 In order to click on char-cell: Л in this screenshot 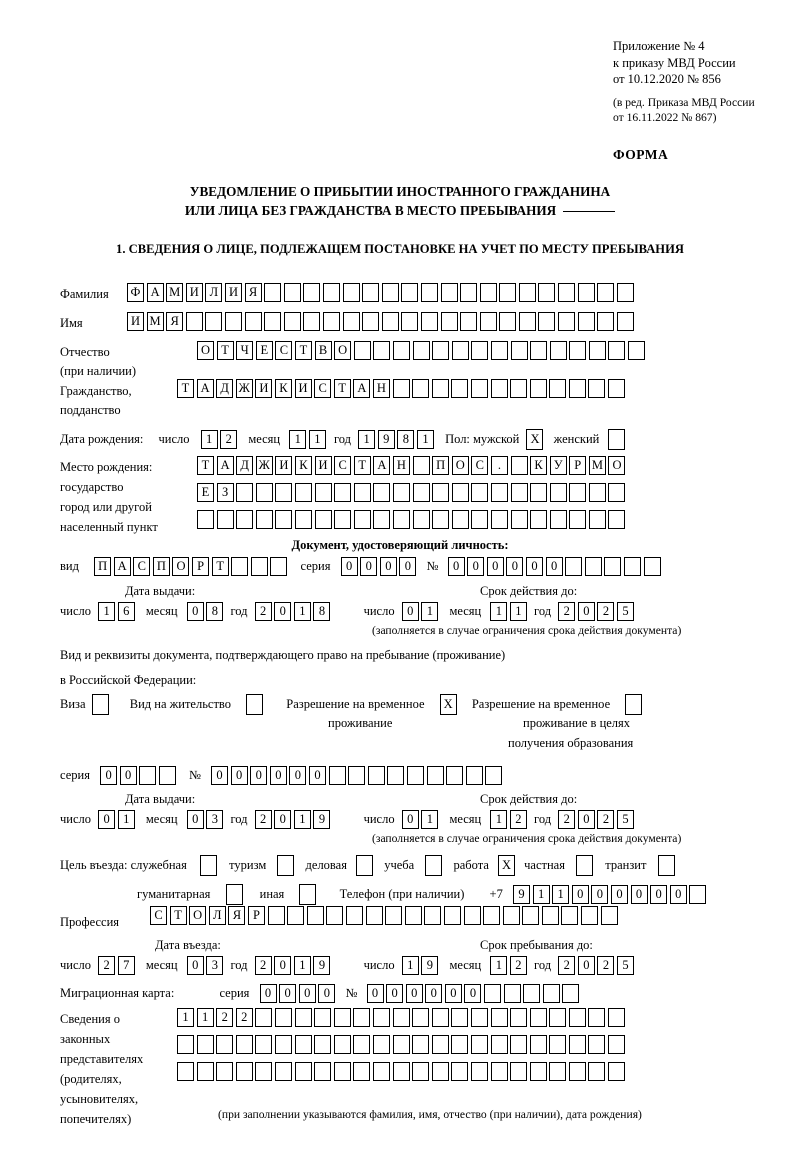, I will do `click(214, 292)`.